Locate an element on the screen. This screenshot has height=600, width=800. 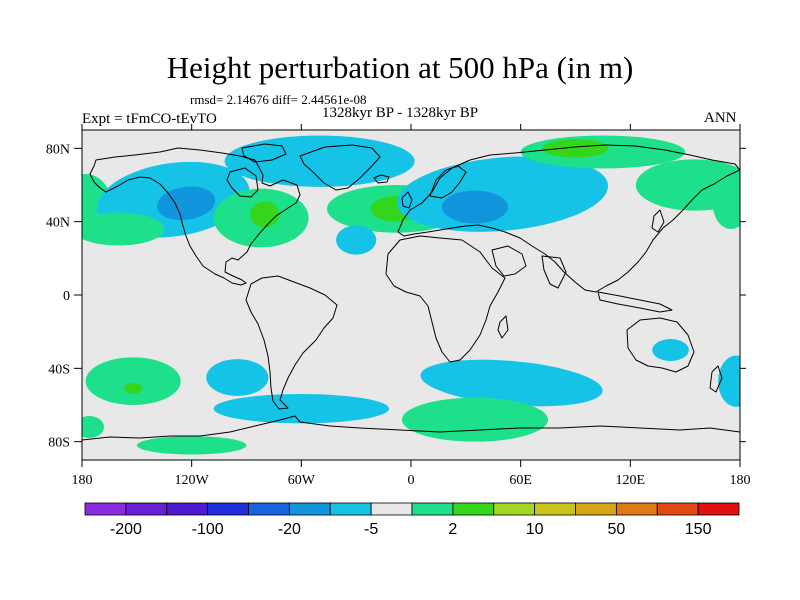
anomaly-sam-low is located at coordinates (301, 409).